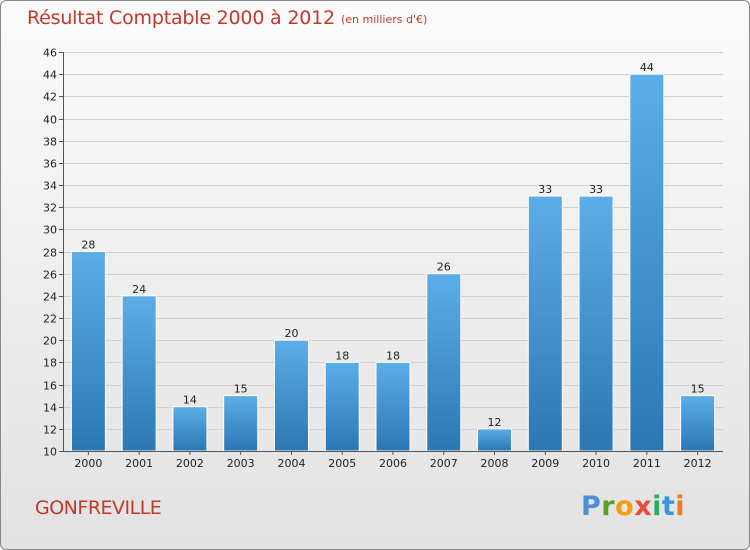 This screenshot has height=550, width=750. What do you see at coordinates (139, 289) in the screenshot?
I see `data-label: 24` at bounding box center [139, 289].